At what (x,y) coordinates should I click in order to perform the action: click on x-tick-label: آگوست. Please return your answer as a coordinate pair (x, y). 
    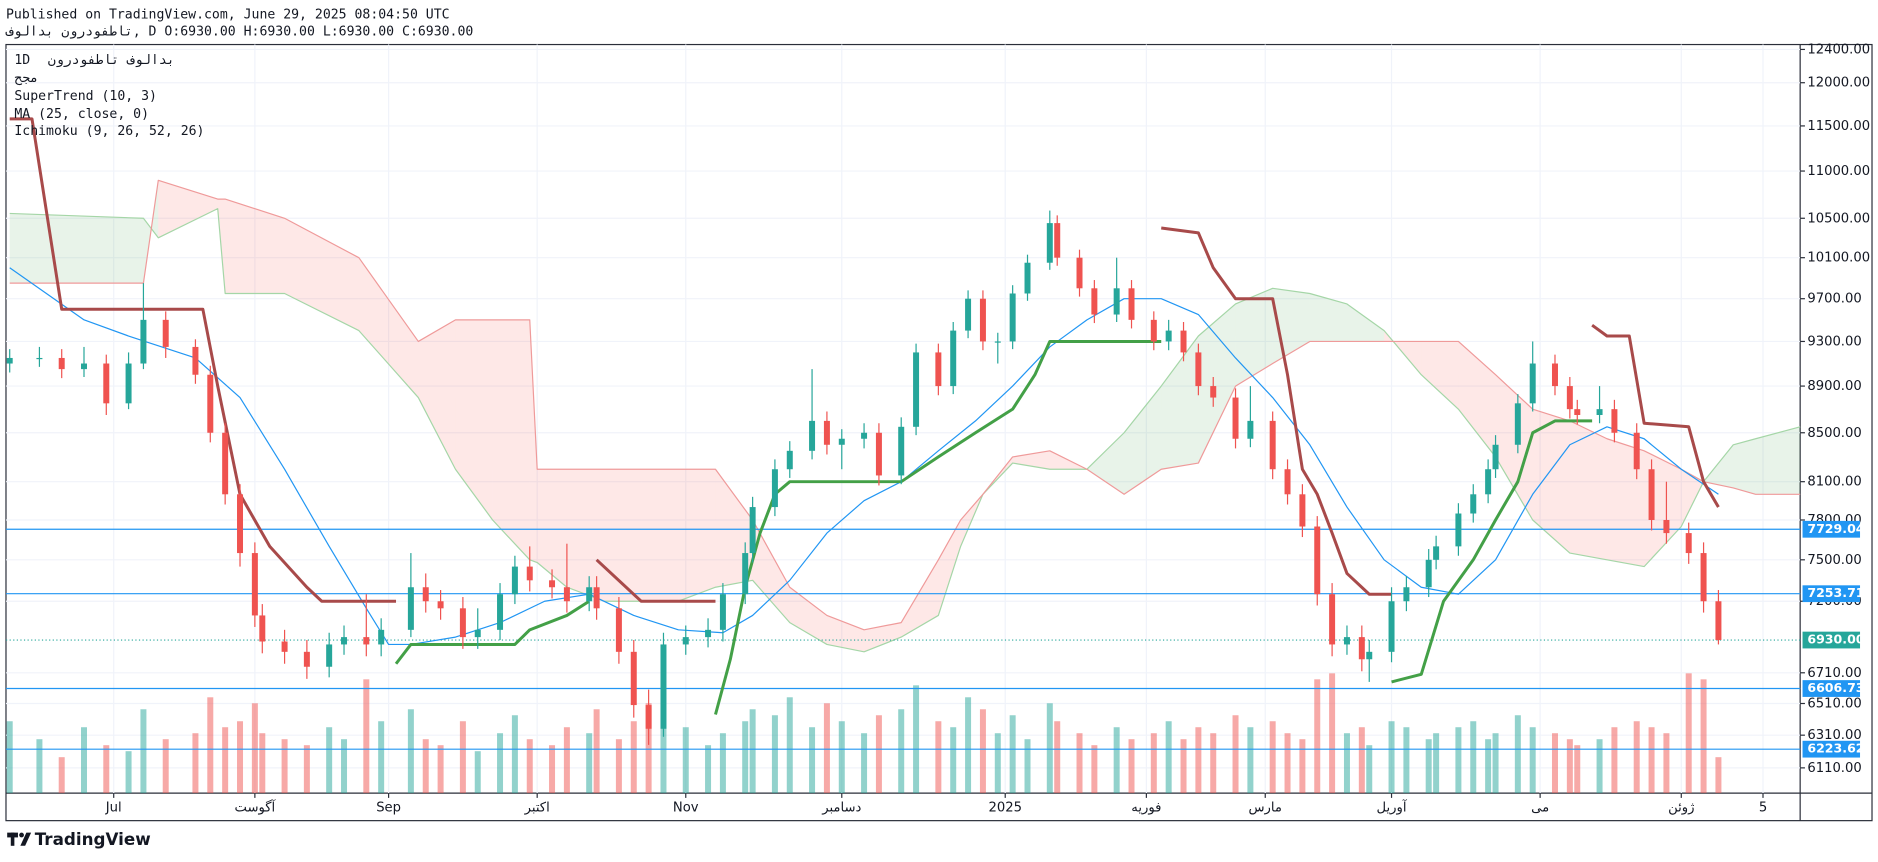
    Looking at the image, I should click on (256, 806).